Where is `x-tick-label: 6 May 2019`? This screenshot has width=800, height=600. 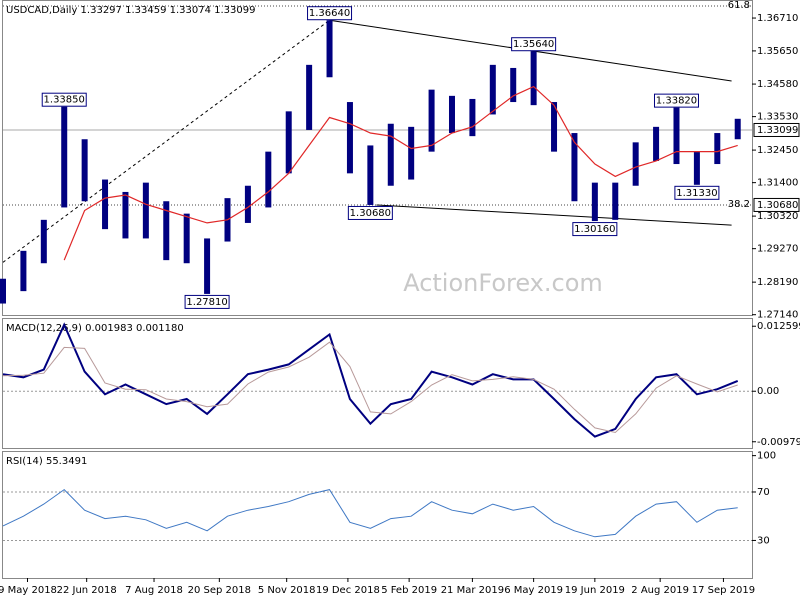
x-tick-label: 6 May 2019 is located at coordinates (533, 590).